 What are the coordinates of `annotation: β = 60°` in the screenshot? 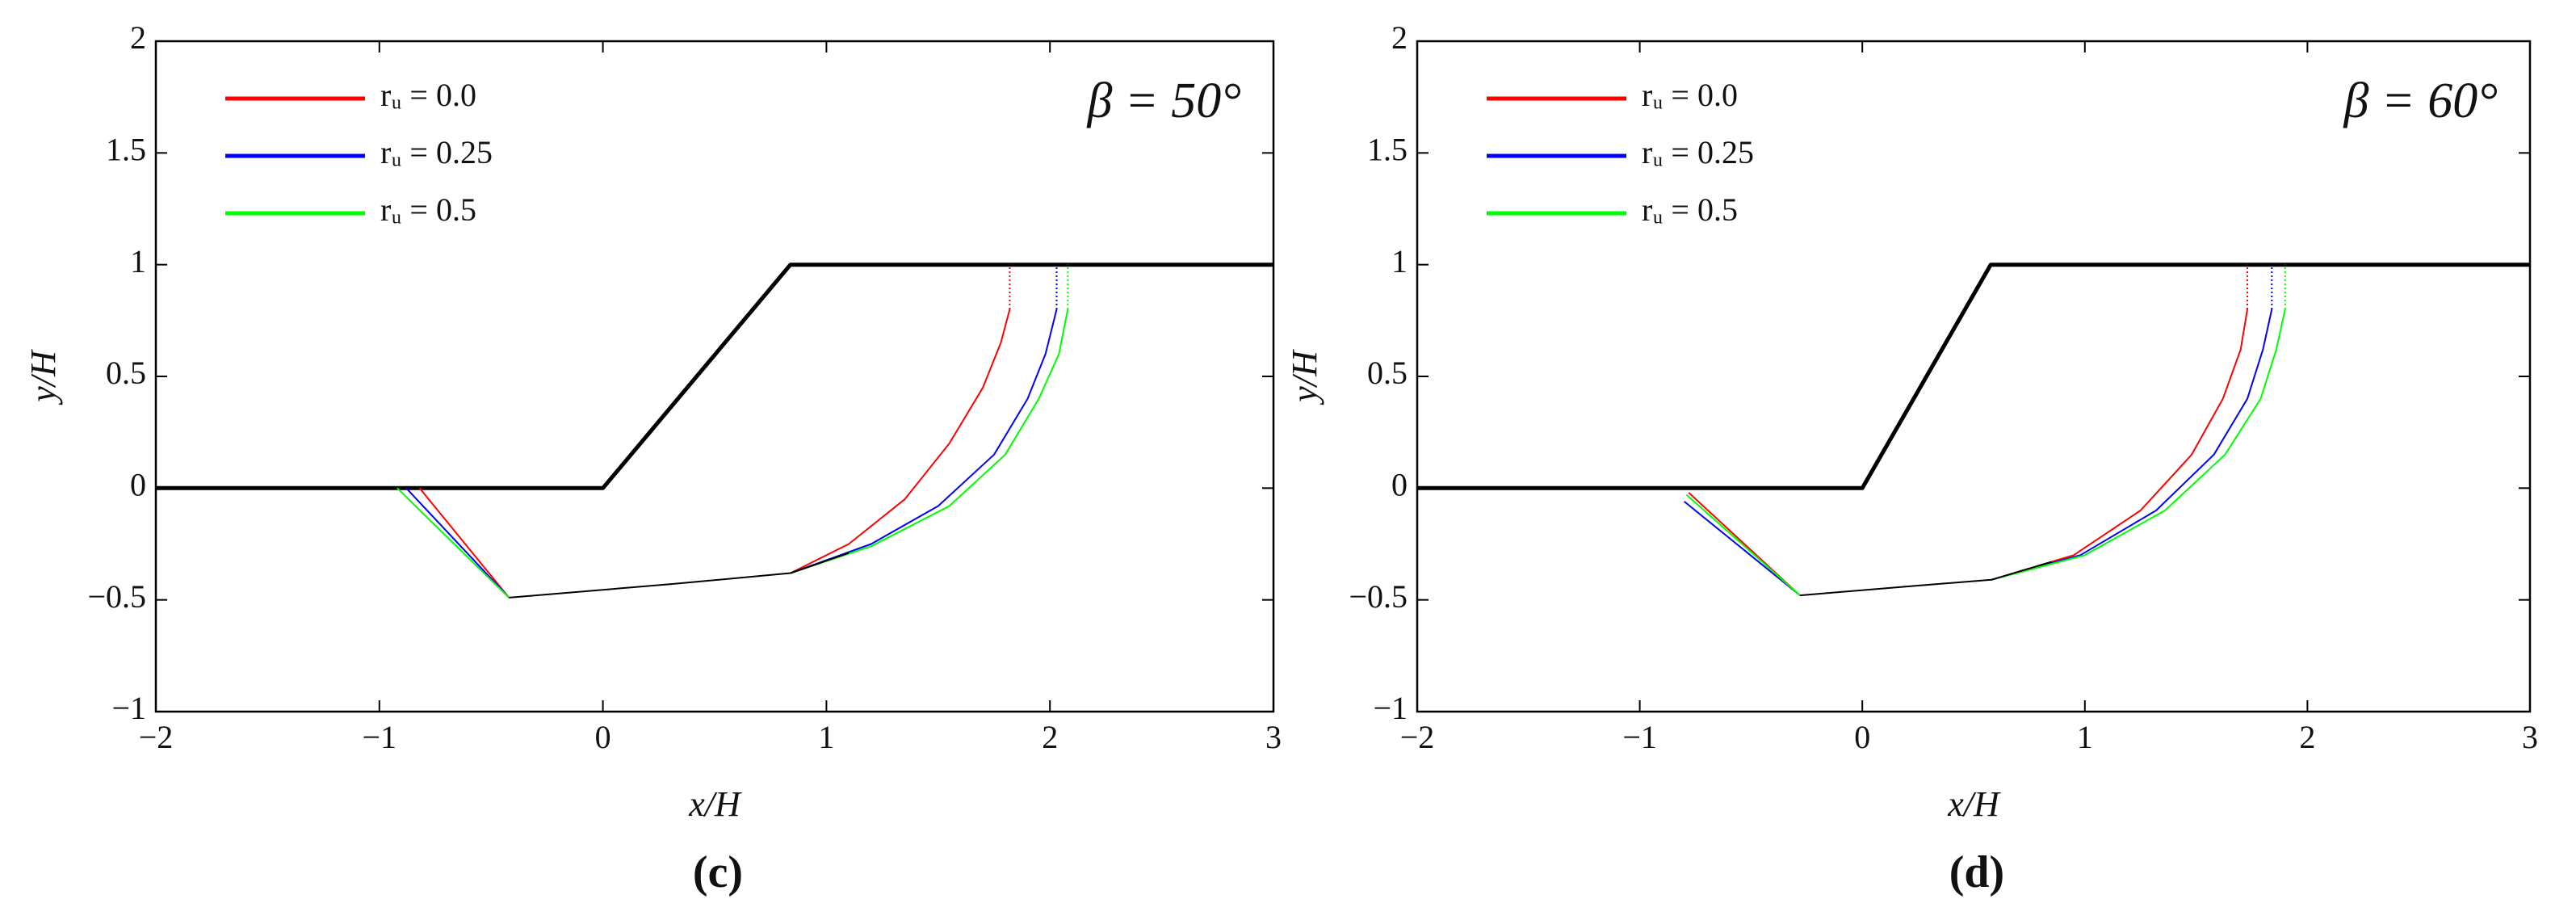 It's located at (2420, 101).